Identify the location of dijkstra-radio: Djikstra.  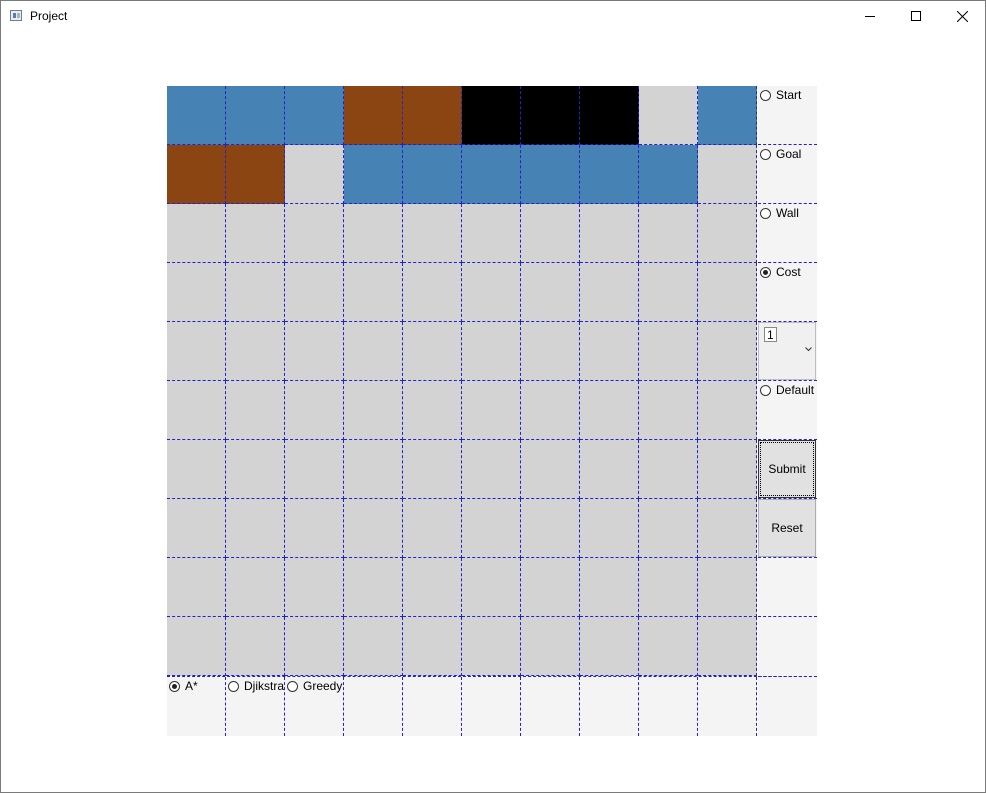
(256, 686).